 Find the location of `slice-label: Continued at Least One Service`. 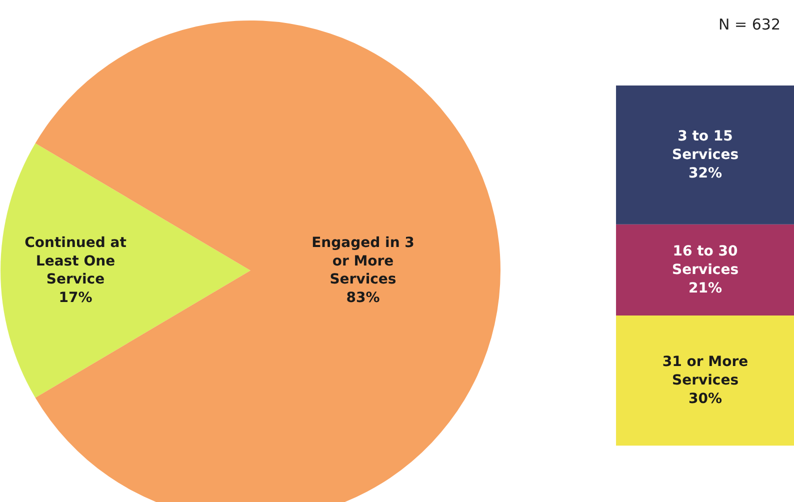

slice-label: Continued at Least One Service is located at coordinates (75, 261).